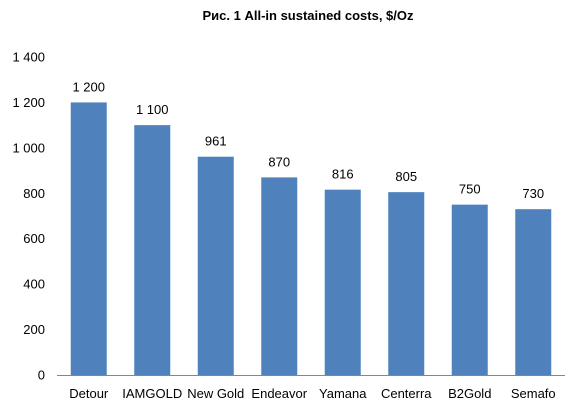 This screenshot has height=415, width=588. I want to click on bar-yamana, so click(342, 282).